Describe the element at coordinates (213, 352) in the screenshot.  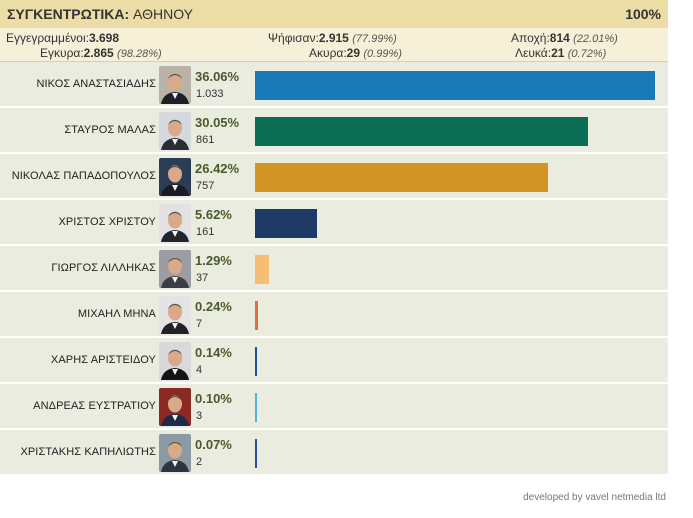
I see `candidate-percent: 0.14%` at that location.